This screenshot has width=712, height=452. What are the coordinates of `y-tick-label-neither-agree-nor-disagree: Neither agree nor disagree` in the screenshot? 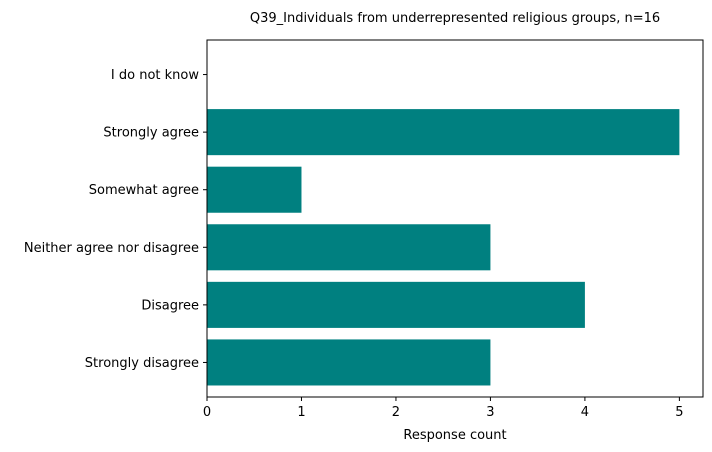 It's located at (111, 248).